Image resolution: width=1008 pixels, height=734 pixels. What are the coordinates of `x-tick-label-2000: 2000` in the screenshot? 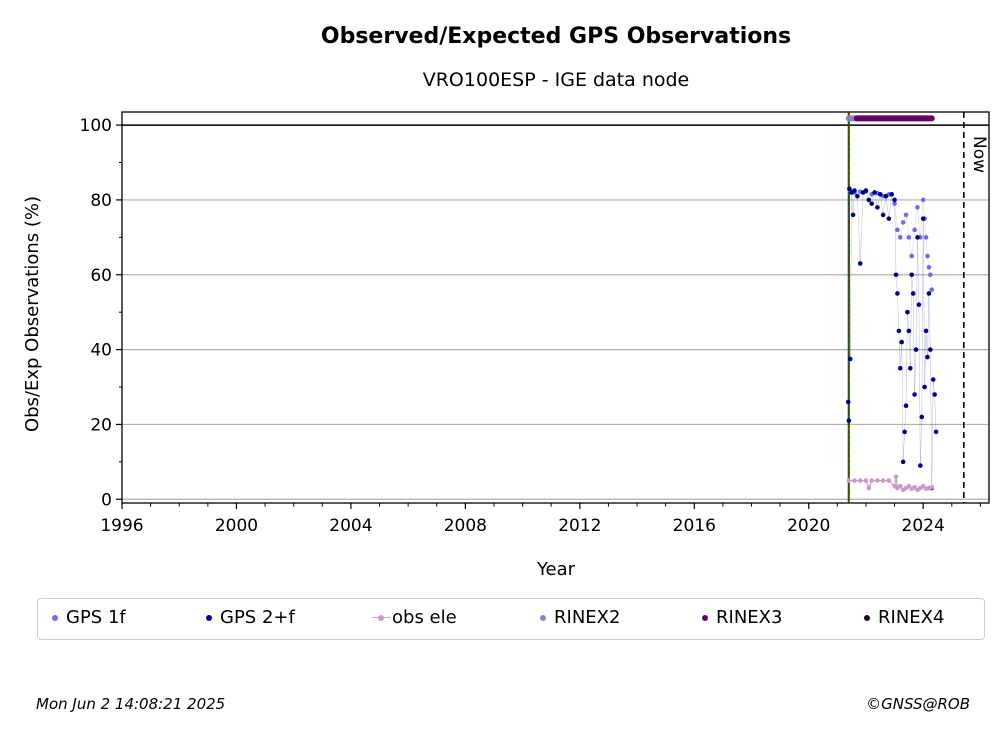 It's located at (236, 526).